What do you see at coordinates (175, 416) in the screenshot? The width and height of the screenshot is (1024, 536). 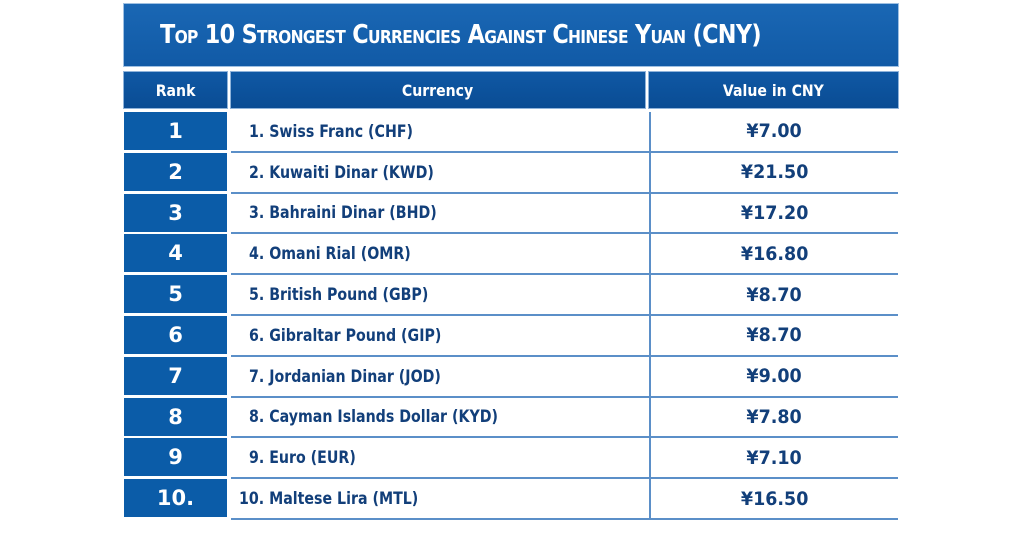 I see `rank-cell: 8` at bounding box center [175, 416].